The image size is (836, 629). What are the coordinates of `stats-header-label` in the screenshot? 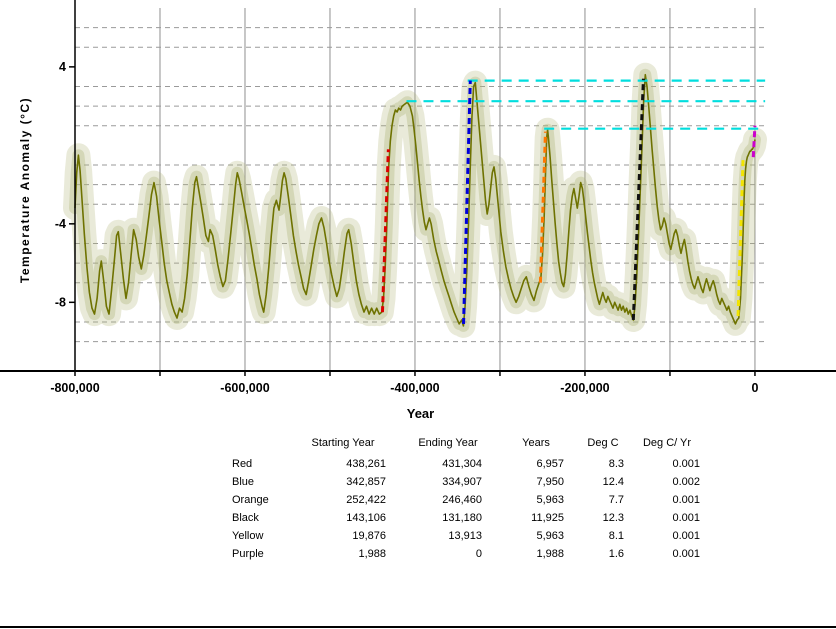 It's located at (257, 444).